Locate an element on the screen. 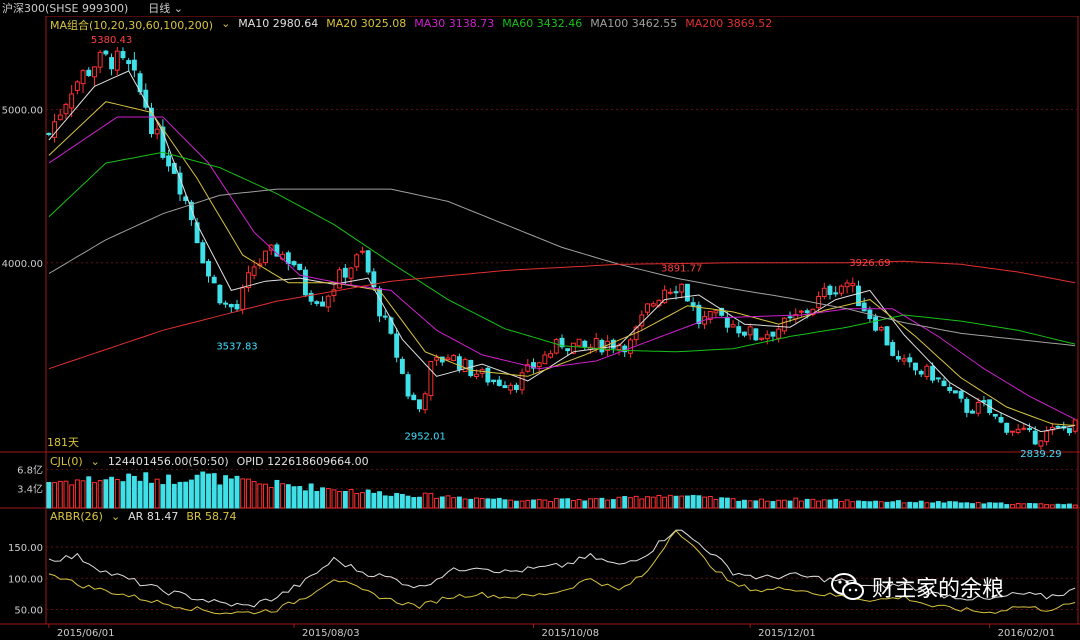 The width and height of the screenshot is (1080, 640). ma-legend-item-0: MA10 2980.64 is located at coordinates (278, 23).